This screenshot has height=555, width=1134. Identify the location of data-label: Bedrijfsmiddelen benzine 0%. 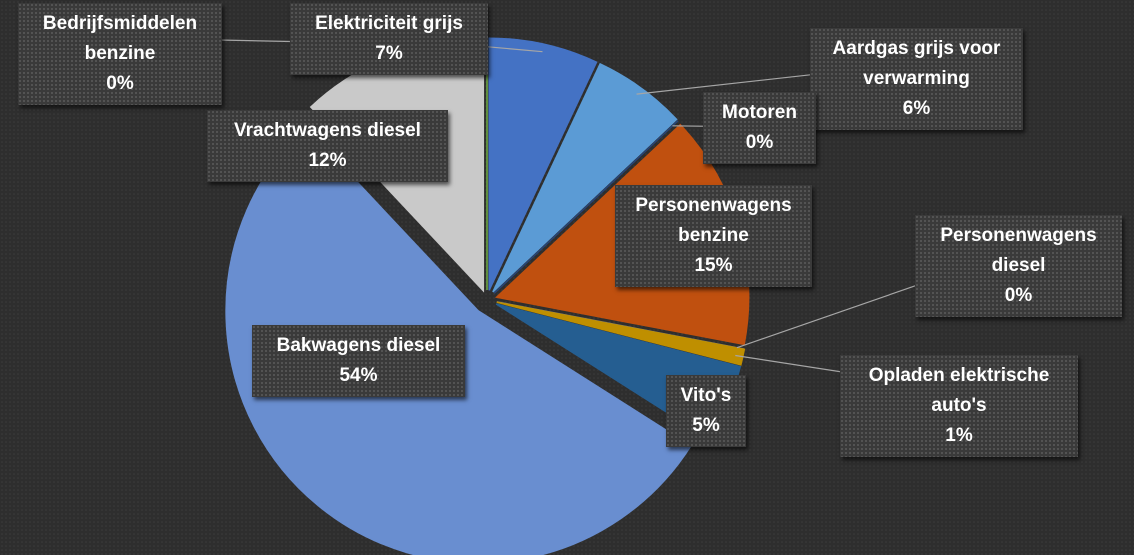
(120, 54).